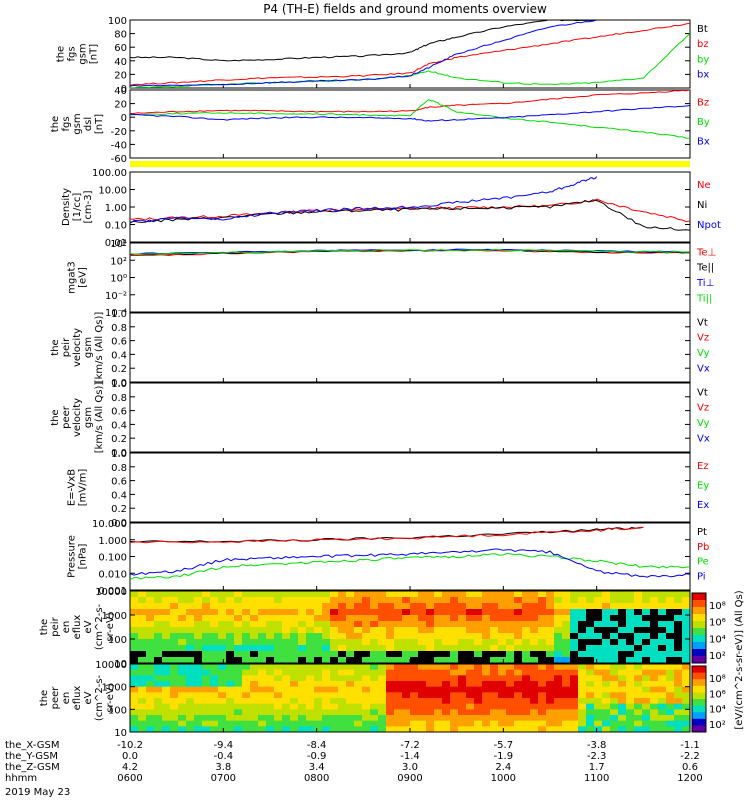 This screenshot has width=750, height=800. I want to click on panel-frame, so click(410, 487).